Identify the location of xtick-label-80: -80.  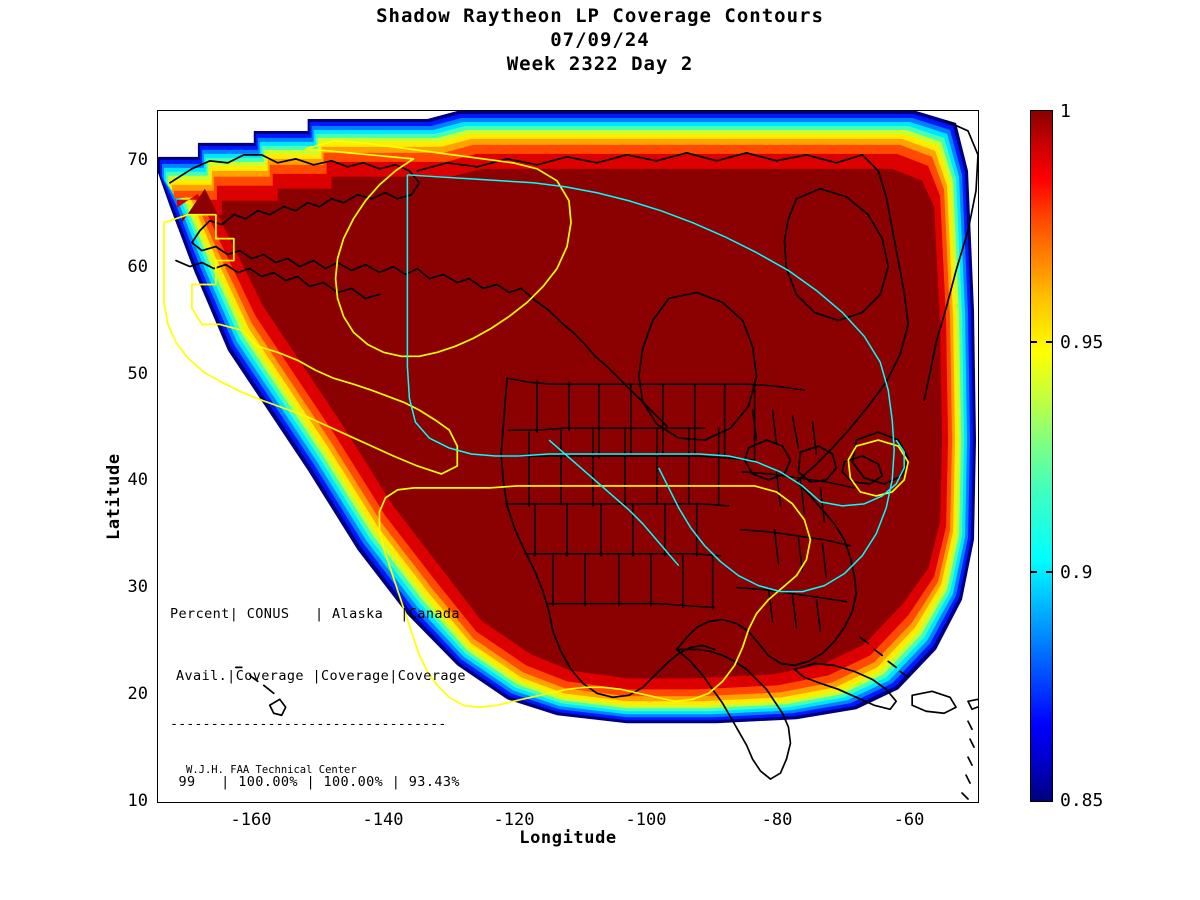
(777, 820).